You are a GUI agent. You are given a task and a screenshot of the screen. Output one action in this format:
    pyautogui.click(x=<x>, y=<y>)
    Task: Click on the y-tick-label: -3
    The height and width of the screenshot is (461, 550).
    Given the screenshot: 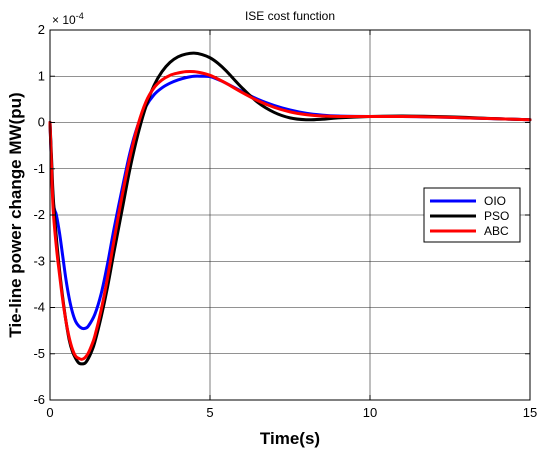 What is the action you would take?
    pyautogui.click(x=39, y=260)
    